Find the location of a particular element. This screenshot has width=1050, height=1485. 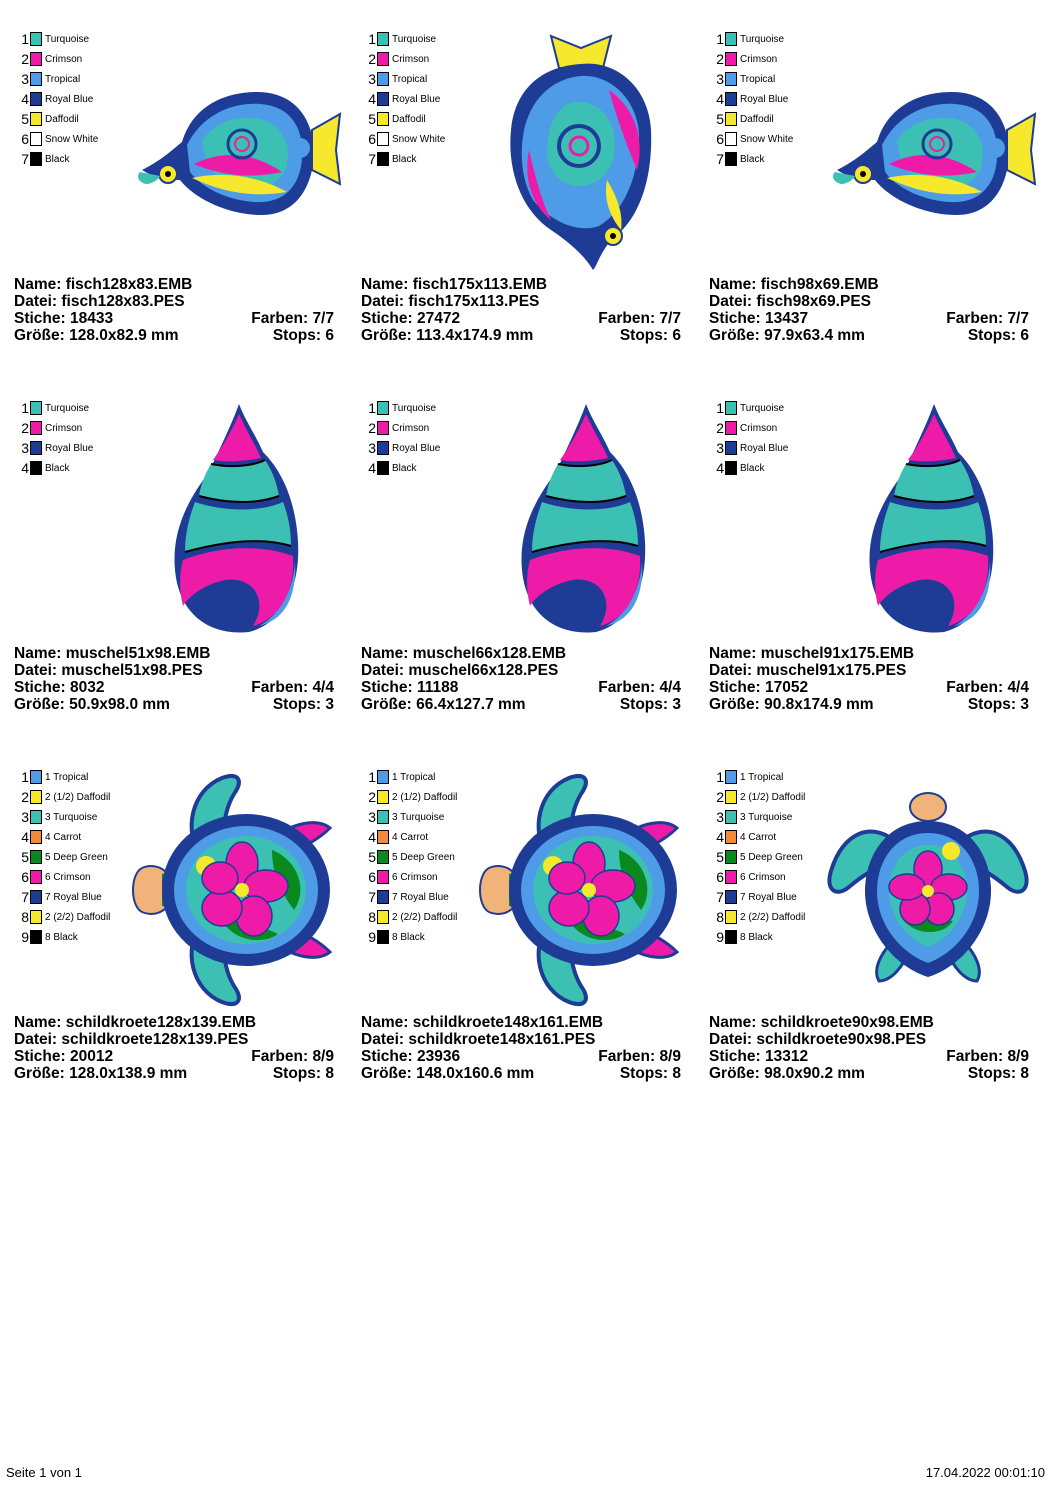

thread-name: Black is located at coordinates (404, 468).